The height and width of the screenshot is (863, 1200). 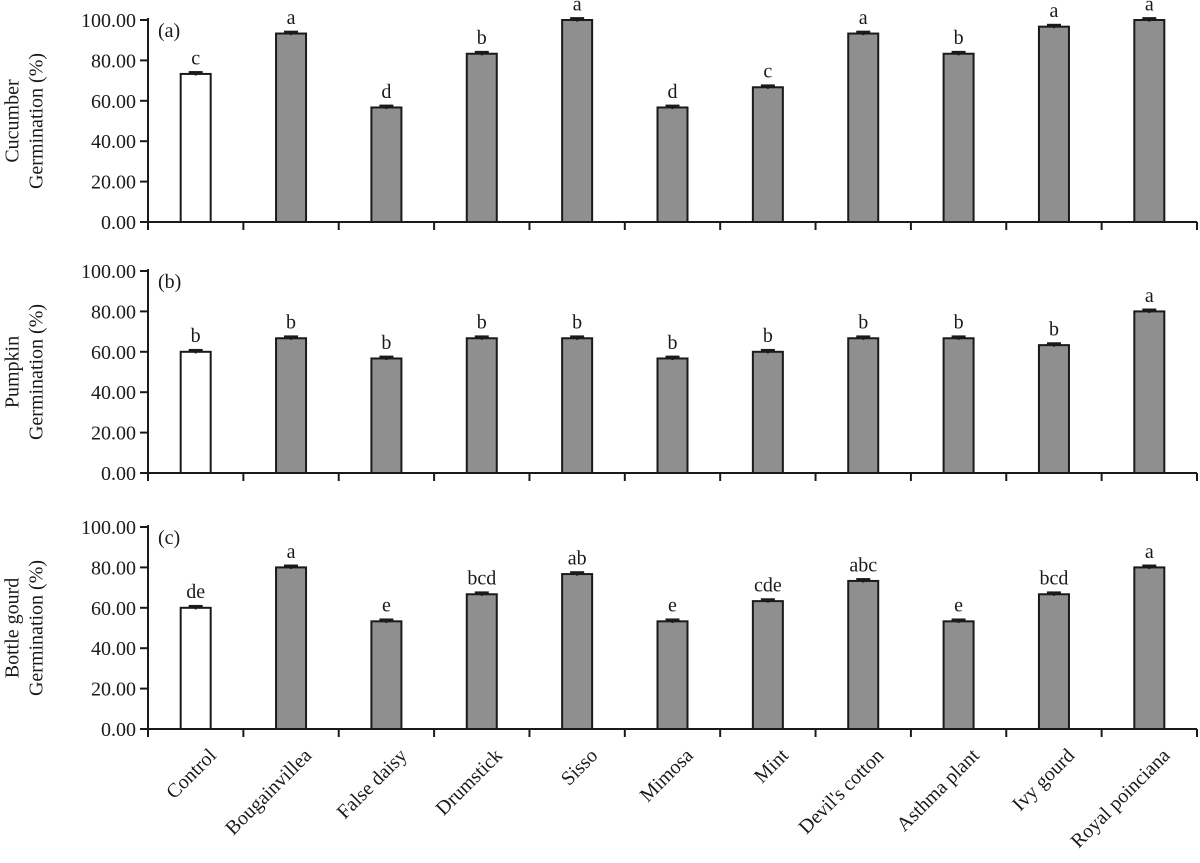 What do you see at coordinates (169, 538) in the screenshot?
I see `panel-label: (c)` at bounding box center [169, 538].